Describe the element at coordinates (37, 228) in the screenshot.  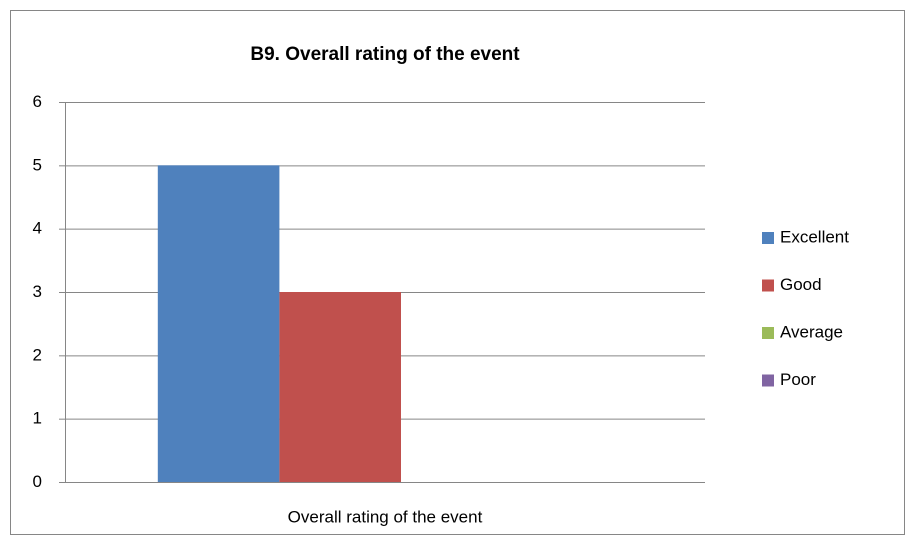
I see `y-tick-label: 4` at that location.